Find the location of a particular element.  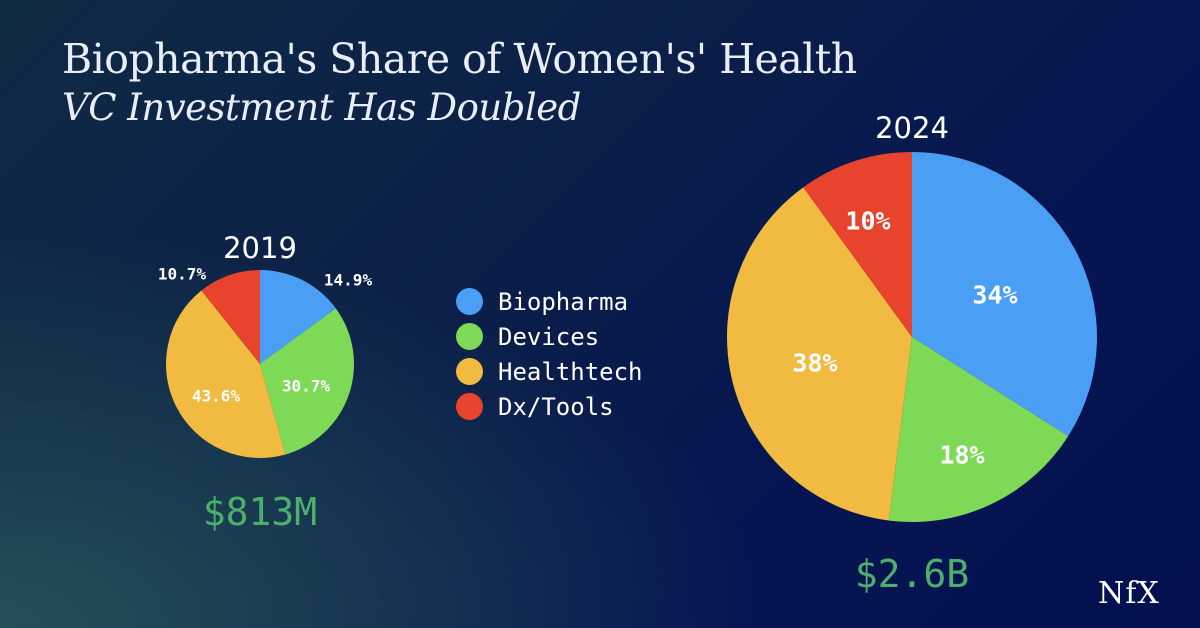

pie-value-label-2019-devices: 30.7% is located at coordinates (306, 386).